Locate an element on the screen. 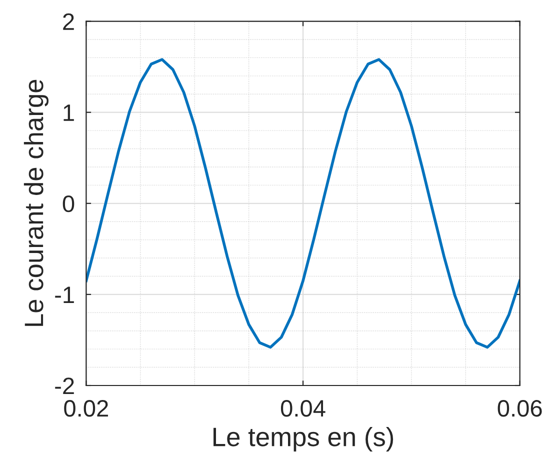 This screenshot has width=556, height=473. y-tick-label: -1 is located at coordinates (64, 294).